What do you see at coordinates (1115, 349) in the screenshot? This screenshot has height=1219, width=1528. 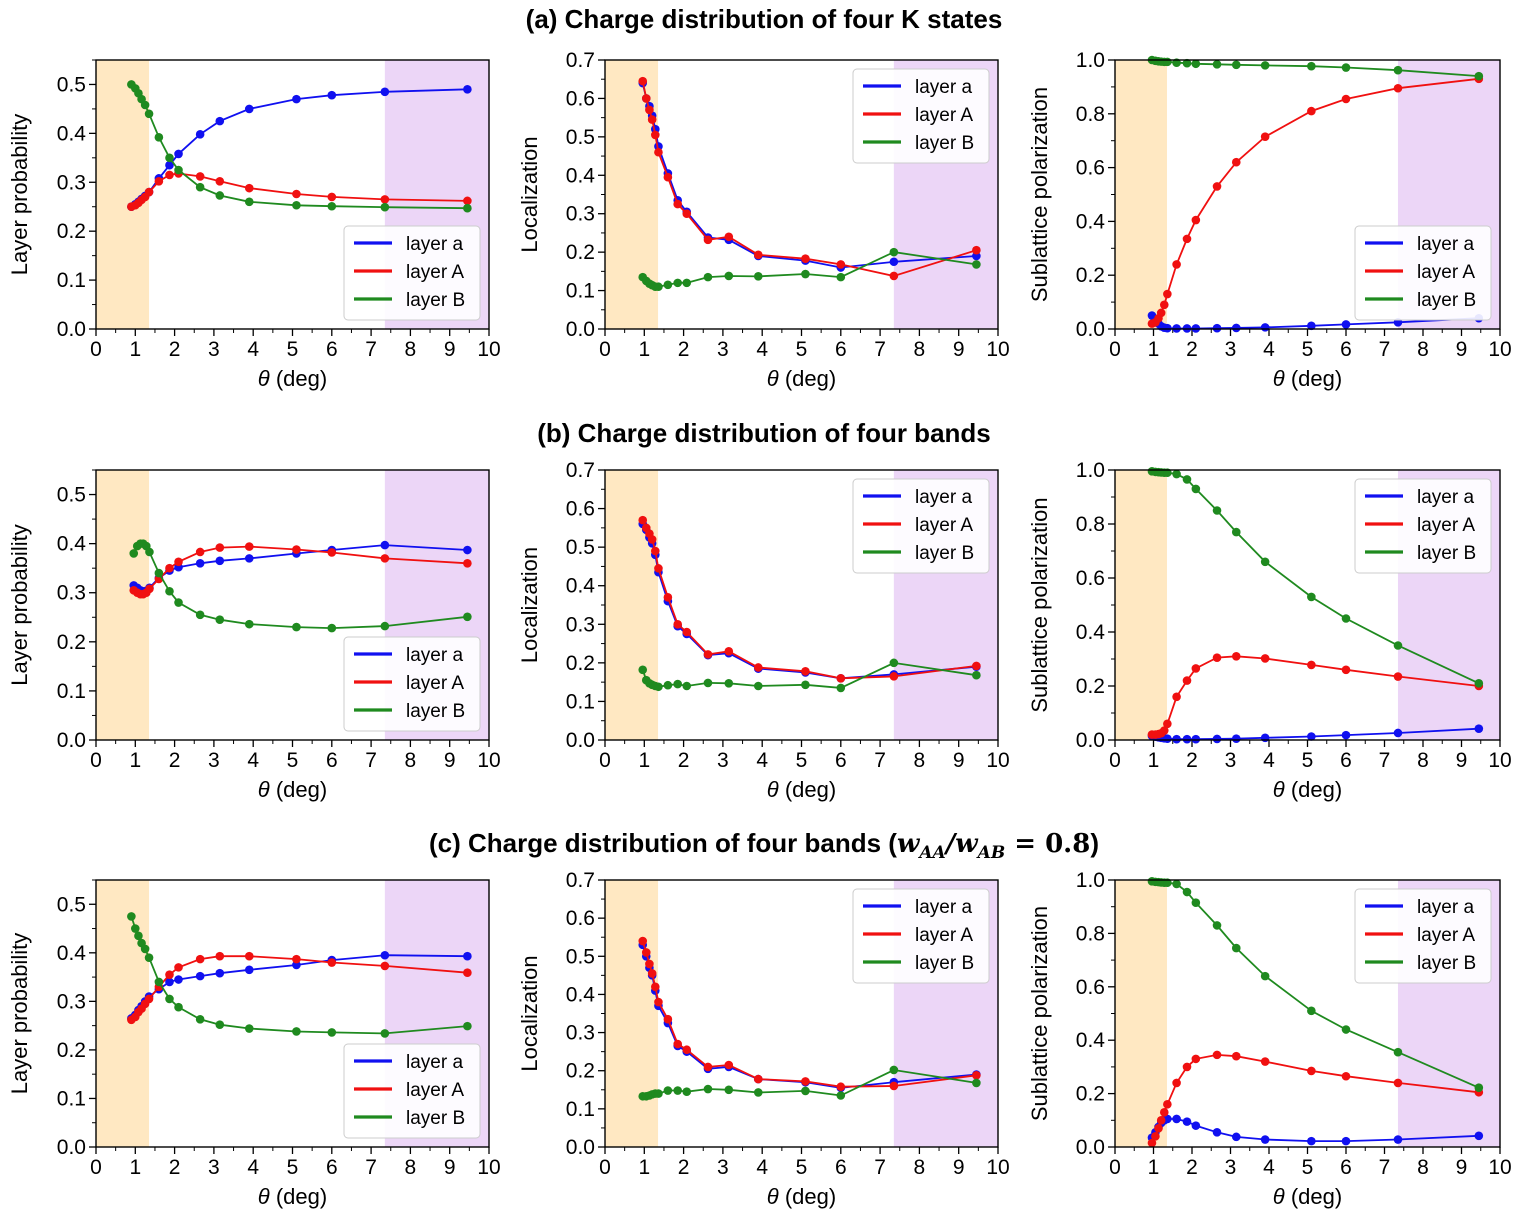 I see `x-tick-label: 0` at bounding box center [1115, 349].